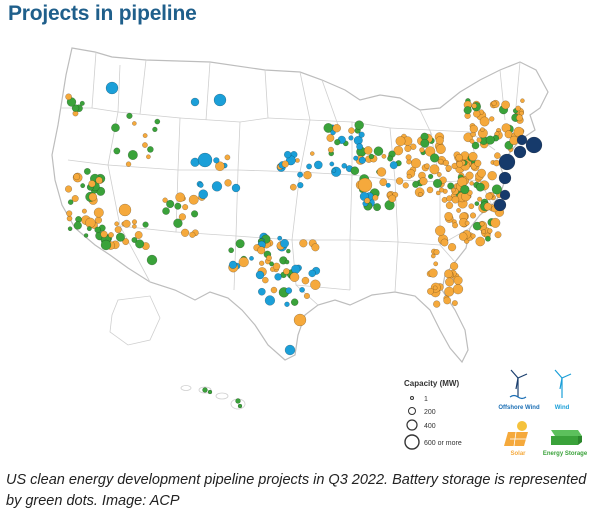  What do you see at coordinates (426, 399) in the screenshot?
I see `legend-size-label-1: 1` at bounding box center [426, 399].